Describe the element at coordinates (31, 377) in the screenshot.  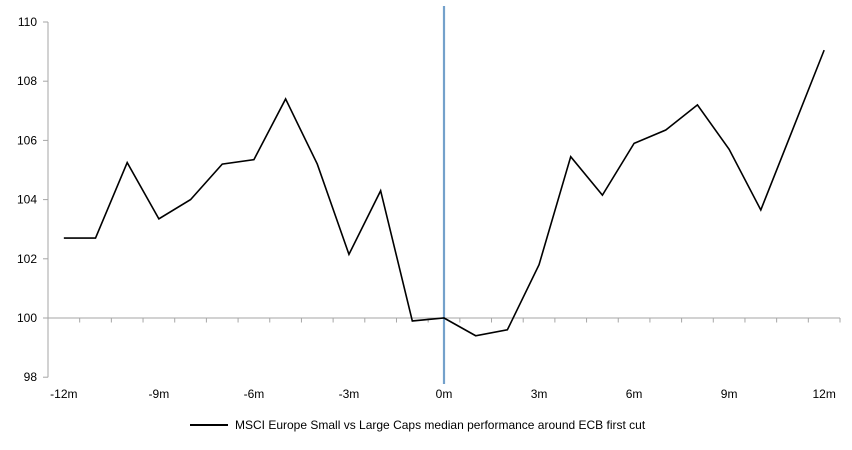
I see `y-tick-label: 98` at that location.